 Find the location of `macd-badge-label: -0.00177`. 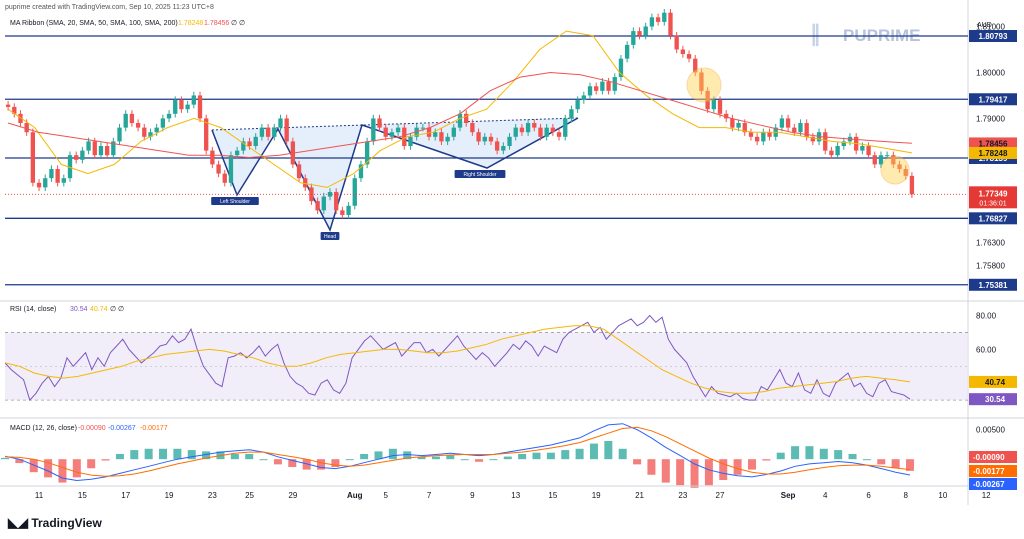

macd-badge-label: -0.00177 is located at coordinates (989, 471).